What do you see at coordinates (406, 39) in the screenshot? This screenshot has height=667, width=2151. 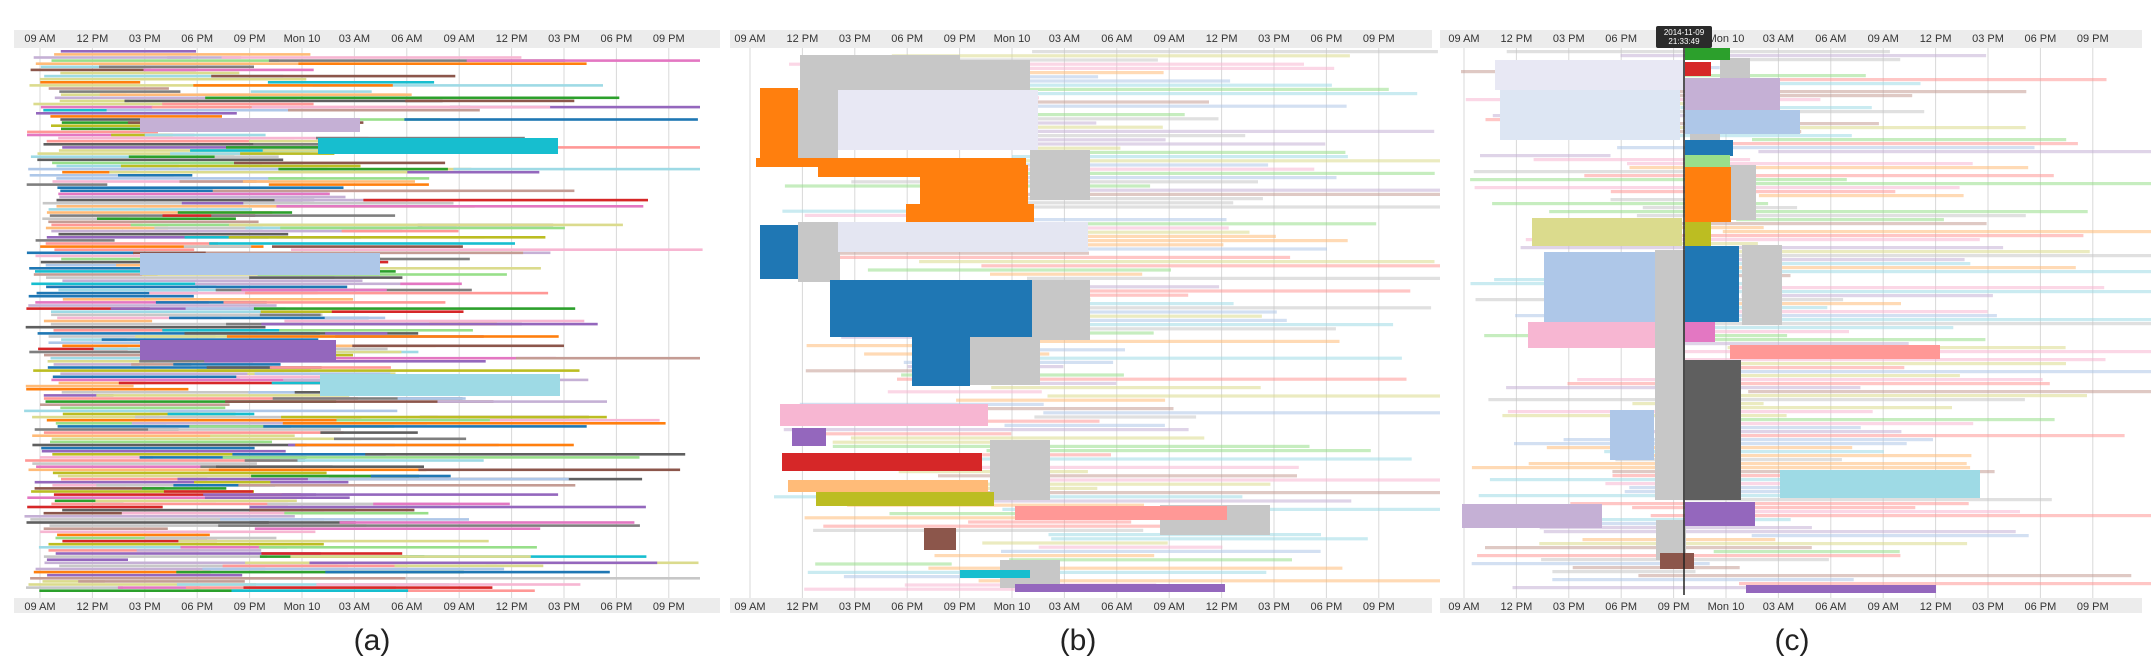 I see `x-tick-label-top: 06 AM` at bounding box center [406, 39].